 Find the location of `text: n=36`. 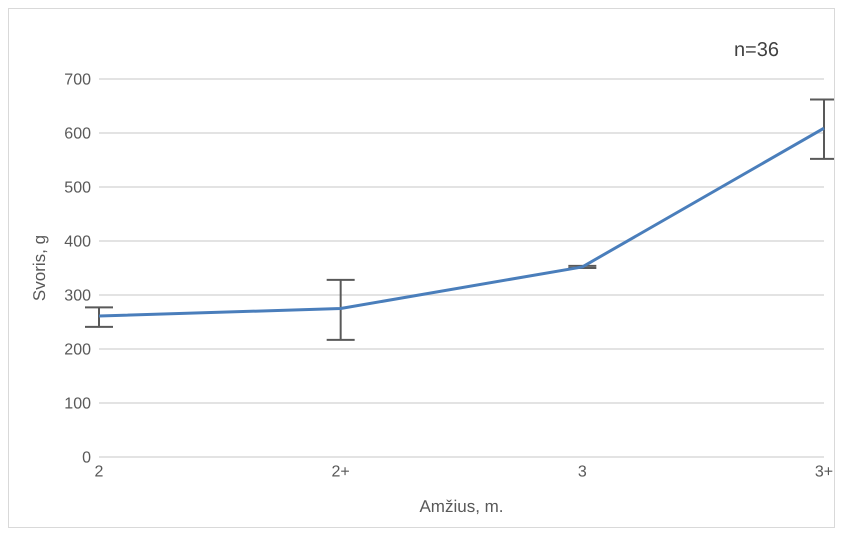

text: n=36 is located at coordinates (756, 50).